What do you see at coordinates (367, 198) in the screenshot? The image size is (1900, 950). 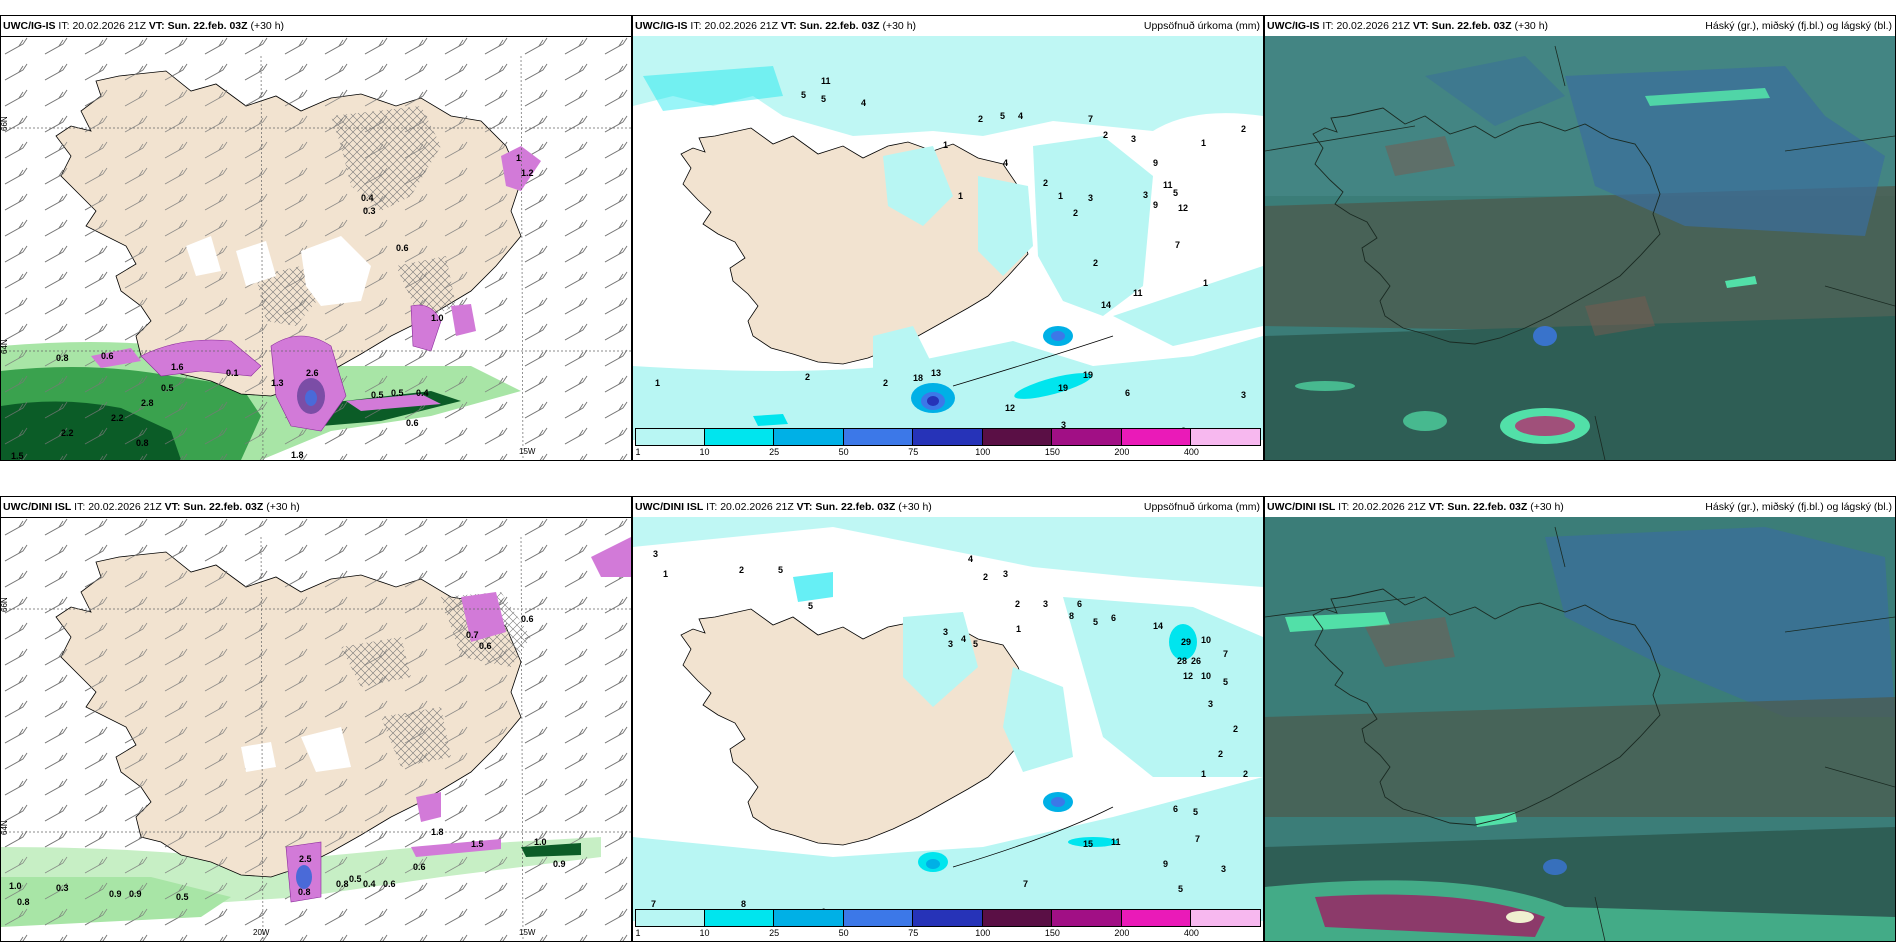 I see `value-label: 0.4` at bounding box center [367, 198].